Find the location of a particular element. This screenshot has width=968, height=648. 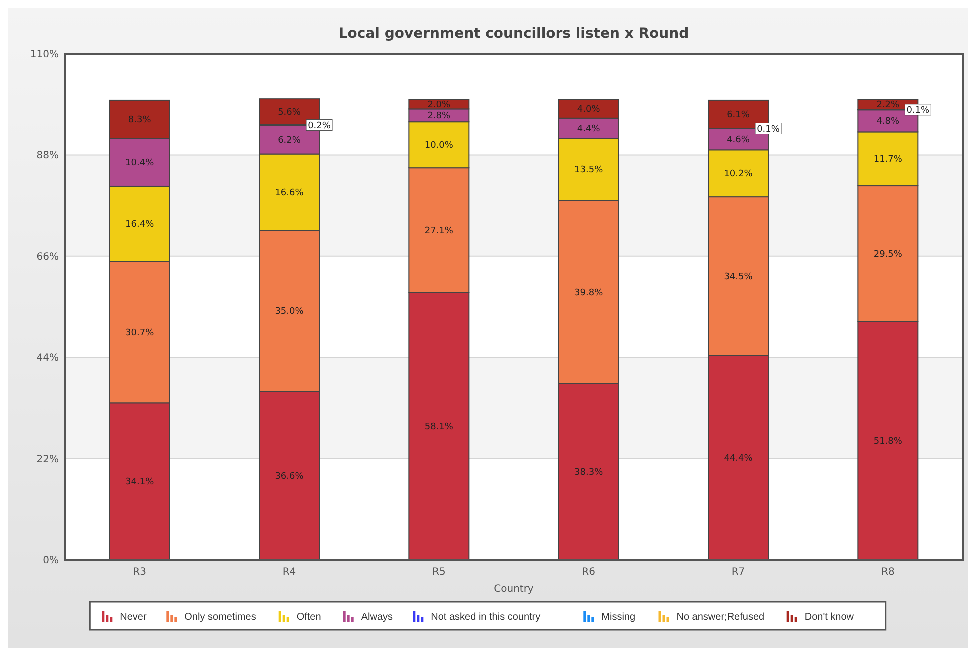

data-label: 4.4% is located at coordinates (589, 129).